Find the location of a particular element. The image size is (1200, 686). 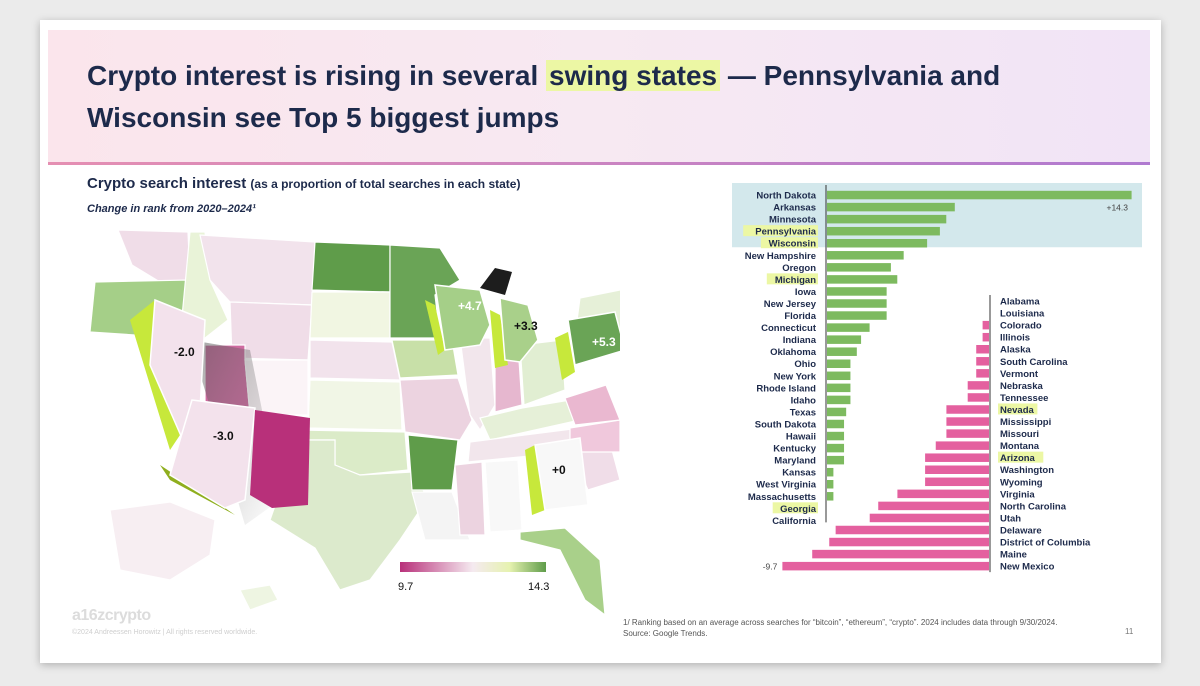

state-ohio is located at coordinates (542, 372).